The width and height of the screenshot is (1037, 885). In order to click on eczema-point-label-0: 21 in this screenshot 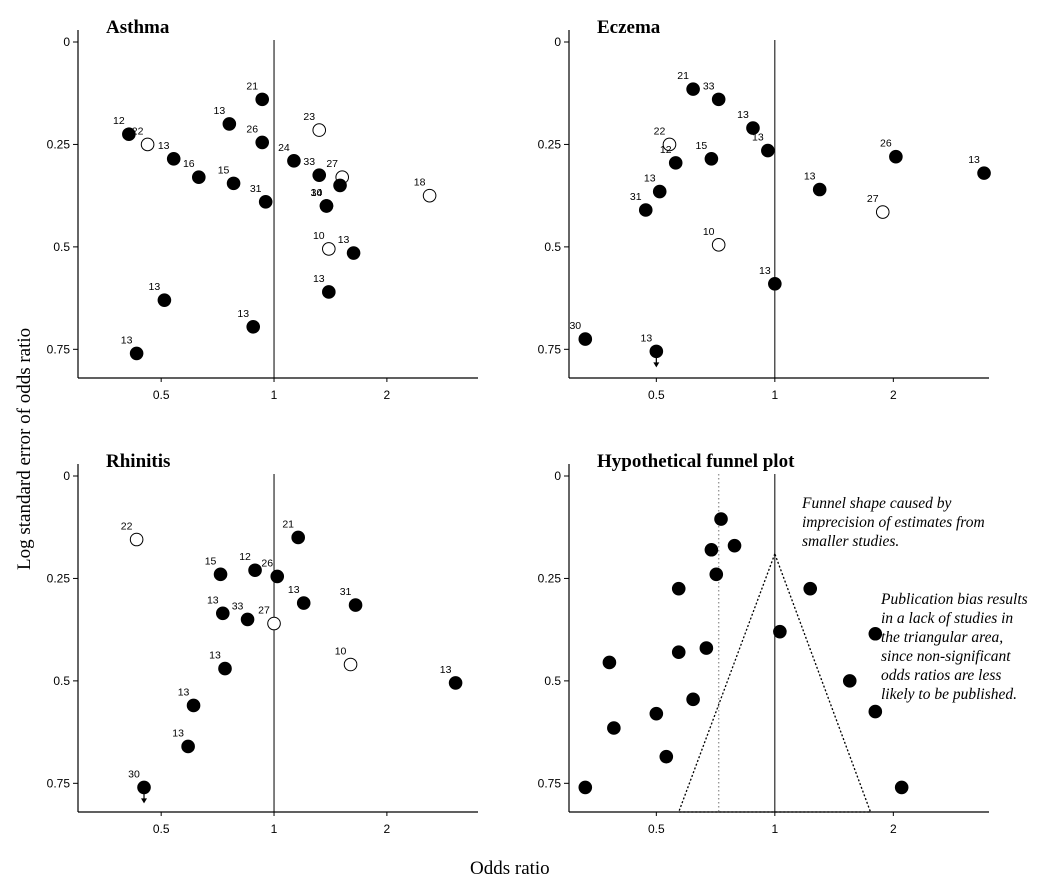, I will do `click(683, 76)`.